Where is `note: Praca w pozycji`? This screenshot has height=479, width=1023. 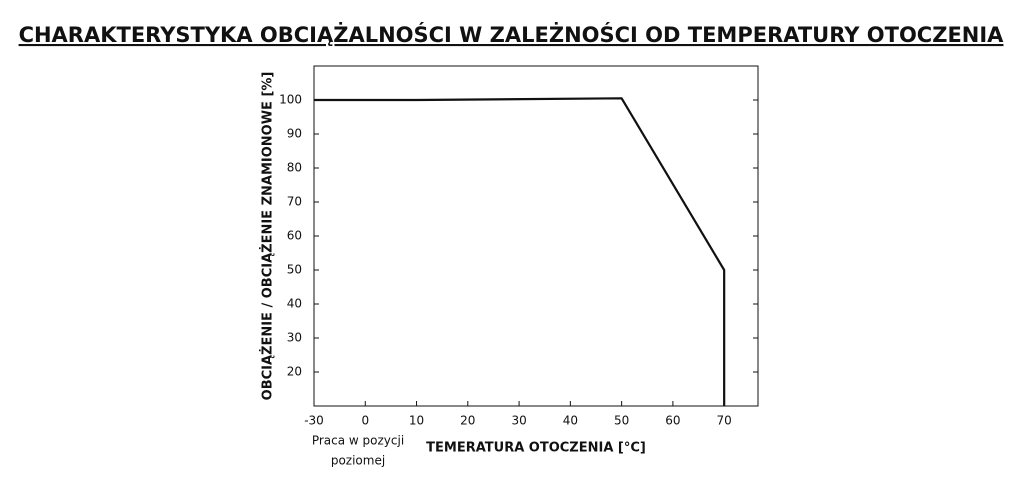 note: Praca w pozycji is located at coordinates (358, 441).